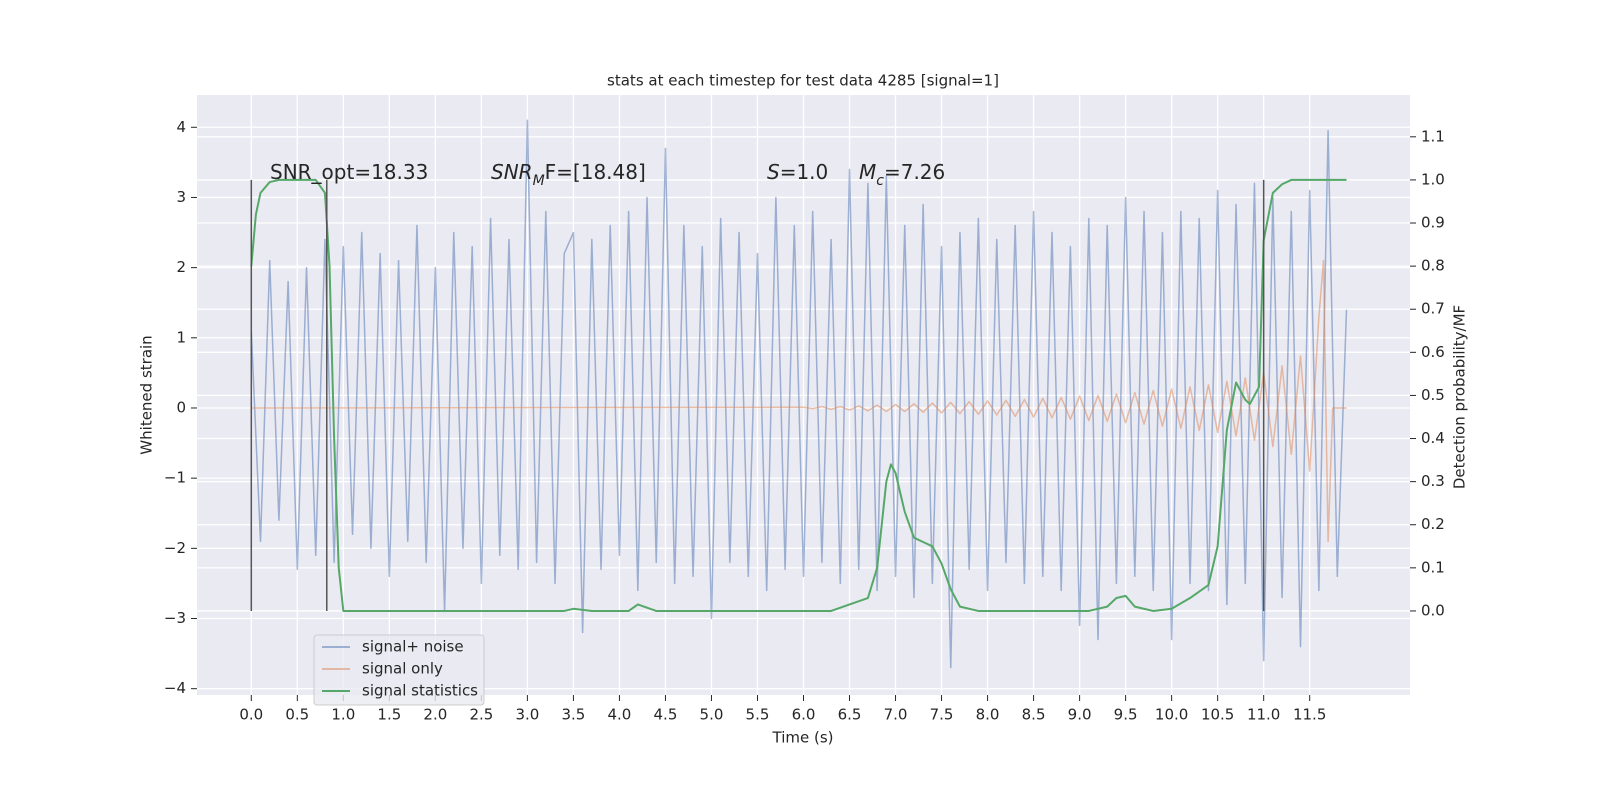  What do you see at coordinates (896, 715) in the screenshot?
I see `x-tick-label: 7.0` at bounding box center [896, 715].